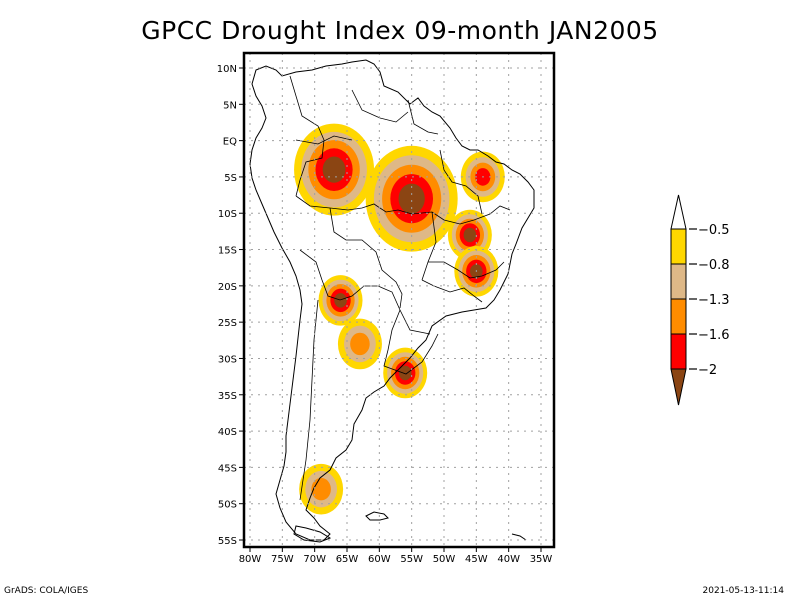 The image size is (800, 600). What do you see at coordinates (230, 305) in the screenshot?
I see `latitude-axis: 10N 5N EQ 5S 10S 15S 20S 25S 30S 35S 40S 45S 50S 55S` at bounding box center [230, 305].